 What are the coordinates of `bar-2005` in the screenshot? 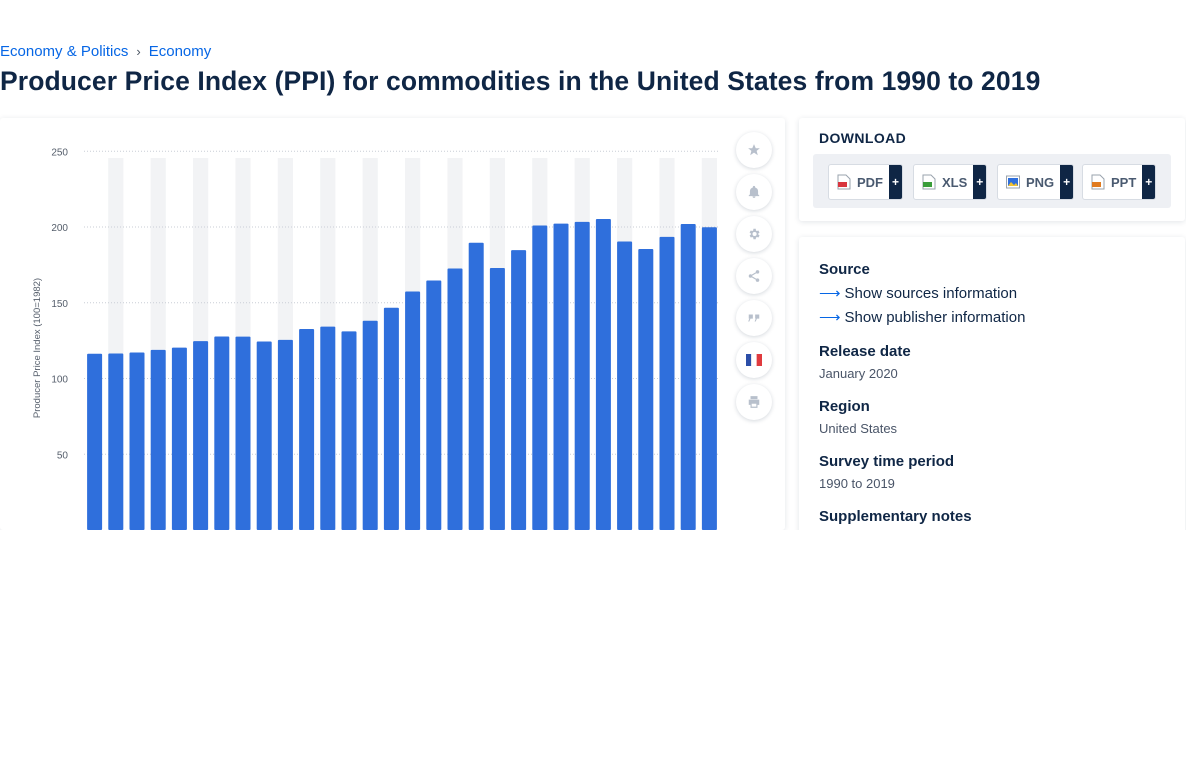 It's located at (413, 410).